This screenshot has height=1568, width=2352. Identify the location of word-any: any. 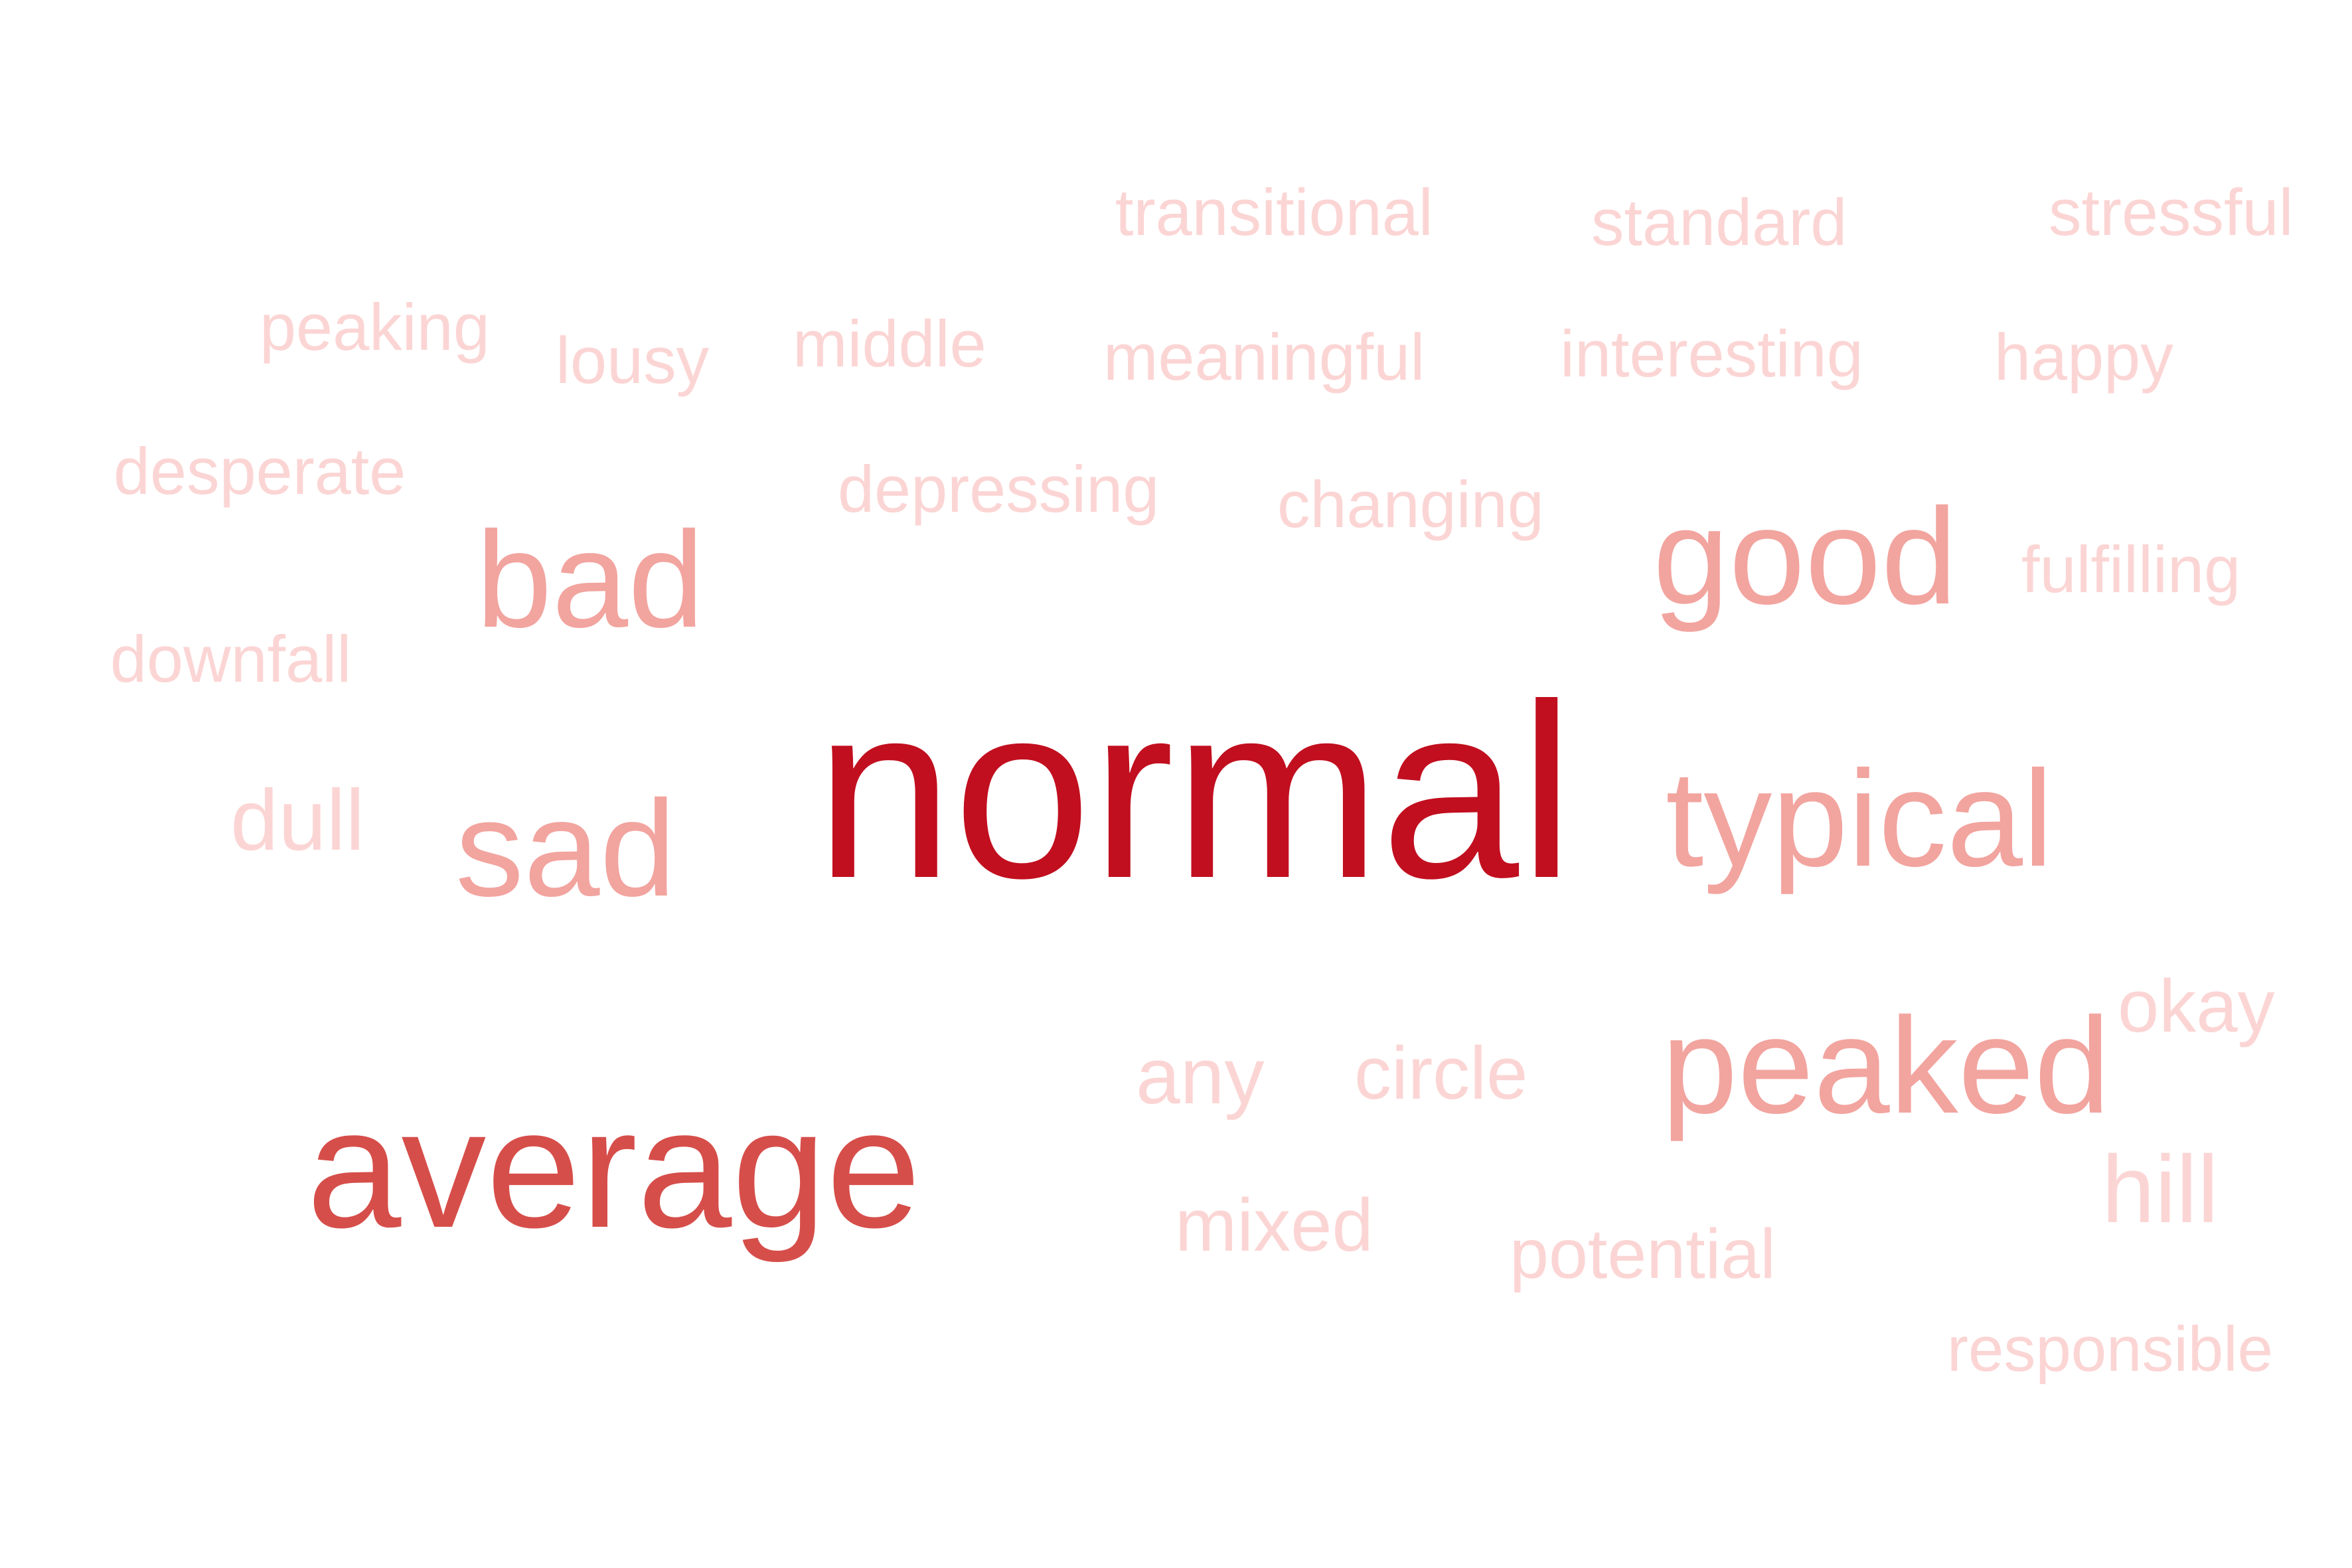
(1201, 1076).